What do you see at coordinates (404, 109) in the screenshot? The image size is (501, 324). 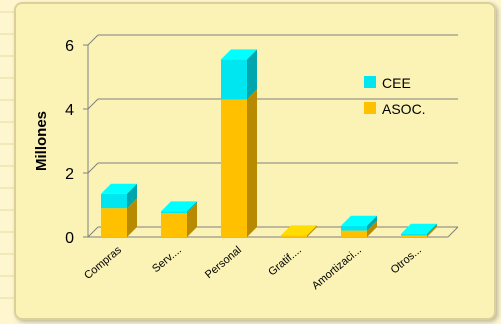 I see `legend-label-asoc: ASOC.` at bounding box center [404, 109].